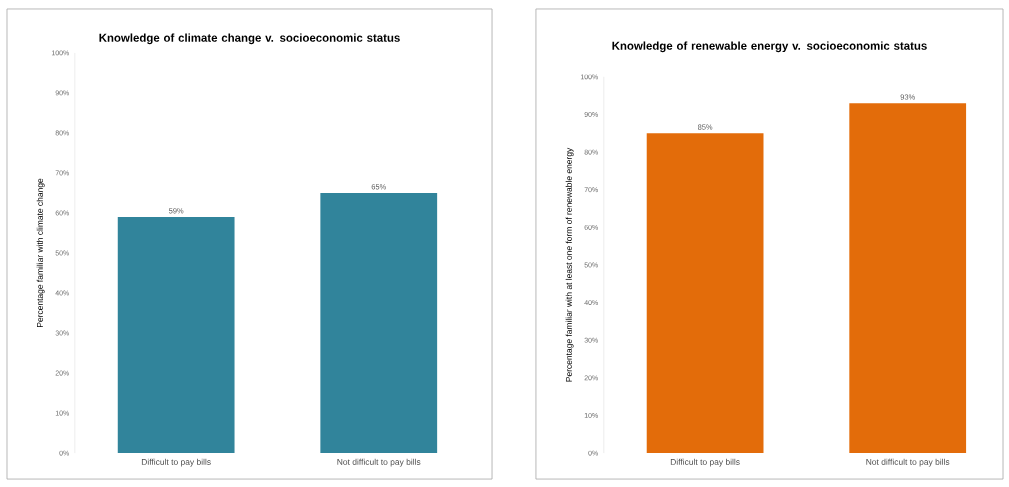 The height and width of the screenshot is (487, 1009). What do you see at coordinates (769, 47) in the screenshot?
I see `chart-title: Knowledge of renewable energy v. socioeconomic status` at bounding box center [769, 47].